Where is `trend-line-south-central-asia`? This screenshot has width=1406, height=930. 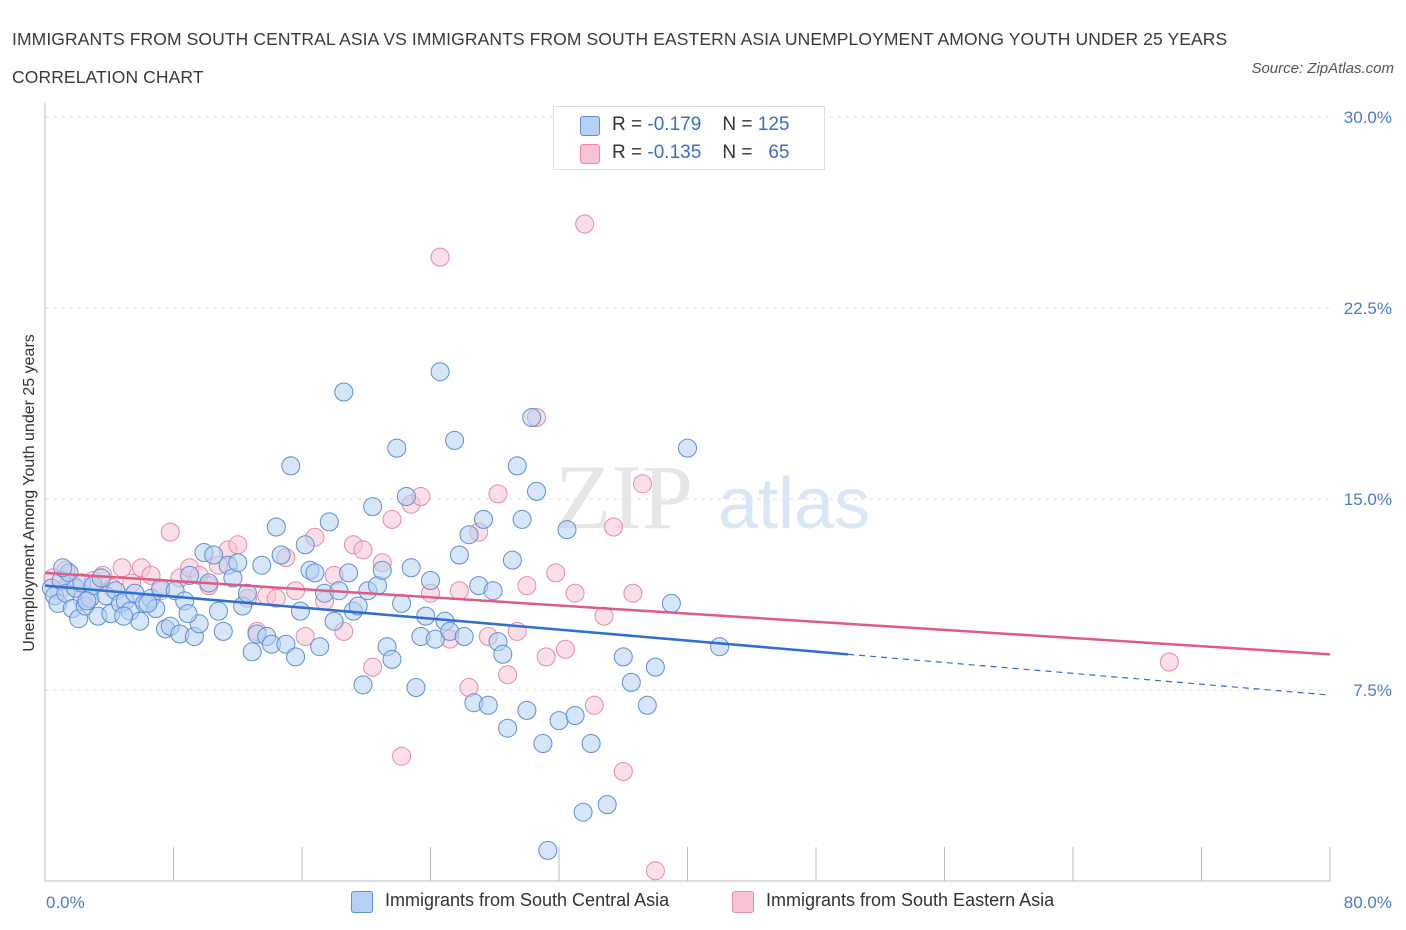 trend-line-south-central-asia is located at coordinates (446, 620).